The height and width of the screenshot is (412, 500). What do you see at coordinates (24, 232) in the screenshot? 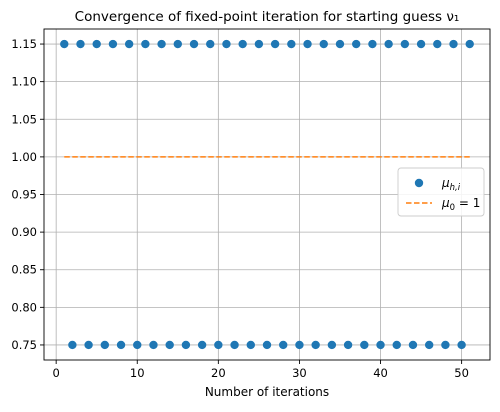
I see `y-tick-label: 0.90` at bounding box center [24, 232].